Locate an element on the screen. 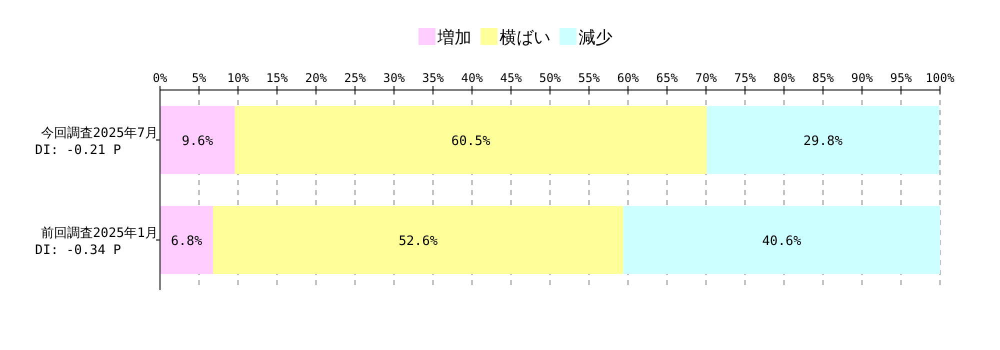 Image resolution: width=1000 pixels, height=350 pixels. x-tick-label: 55% is located at coordinates (589, 78).